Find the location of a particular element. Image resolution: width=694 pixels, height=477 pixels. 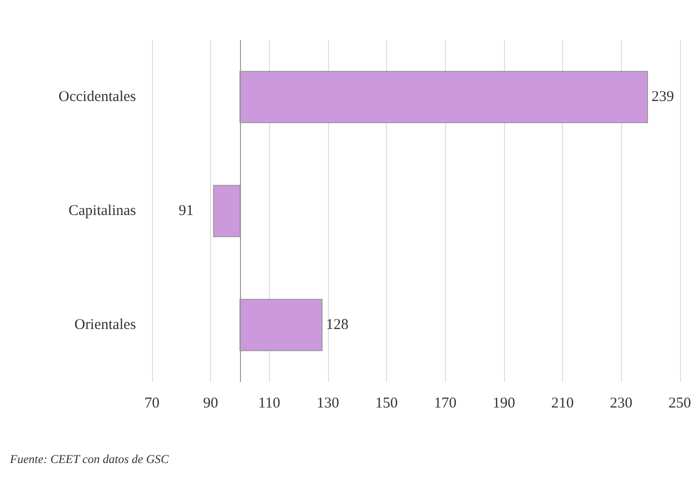

data-label: 239 is located at coordinates (663, 97).